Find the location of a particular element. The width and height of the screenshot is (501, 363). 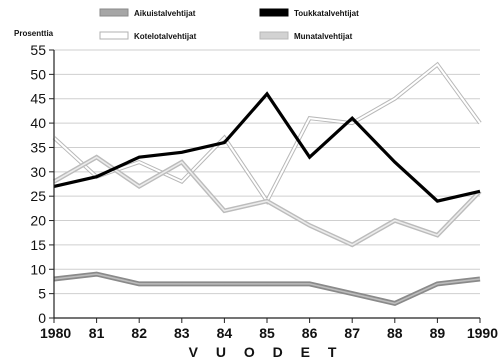

y-tick-label: 30 is located at coordinates (38, 172).